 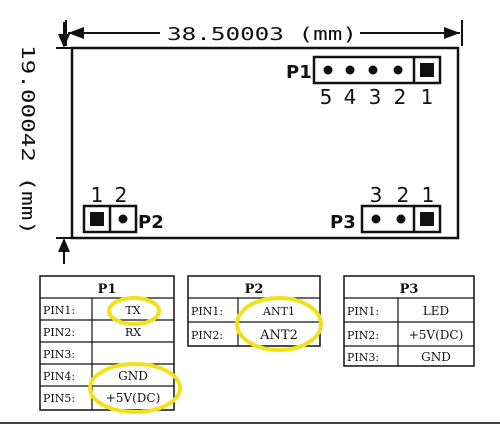 I want to click on p1-row-value: +5V(DC), so click(x=133, y=398).